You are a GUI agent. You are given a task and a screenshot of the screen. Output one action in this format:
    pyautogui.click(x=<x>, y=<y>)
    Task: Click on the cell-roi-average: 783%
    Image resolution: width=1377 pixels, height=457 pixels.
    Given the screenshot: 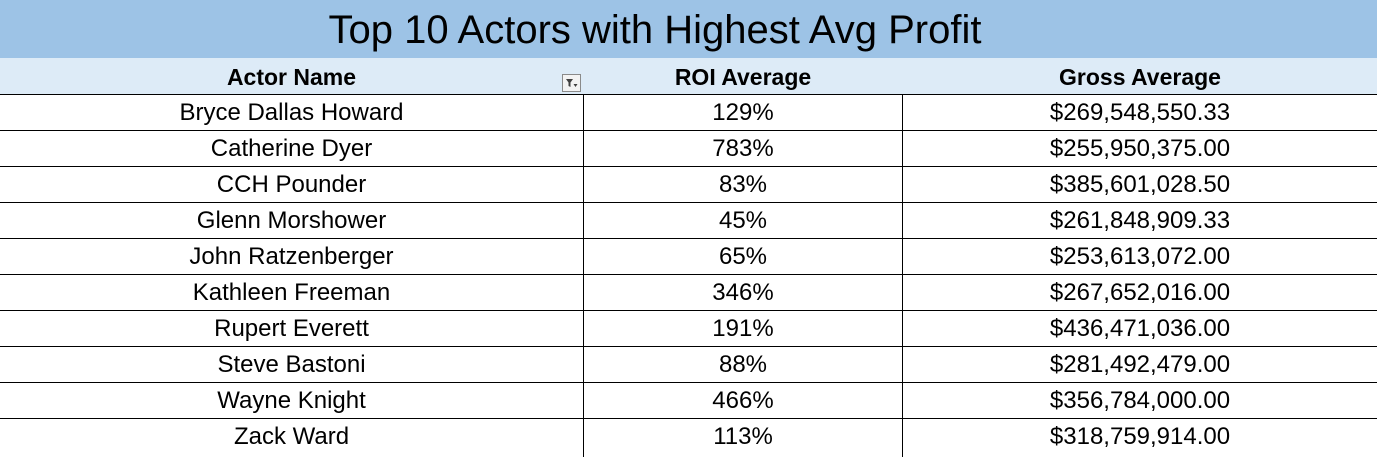 What is the action you would take?
    pyautogui.click(x=743, y=148)
    